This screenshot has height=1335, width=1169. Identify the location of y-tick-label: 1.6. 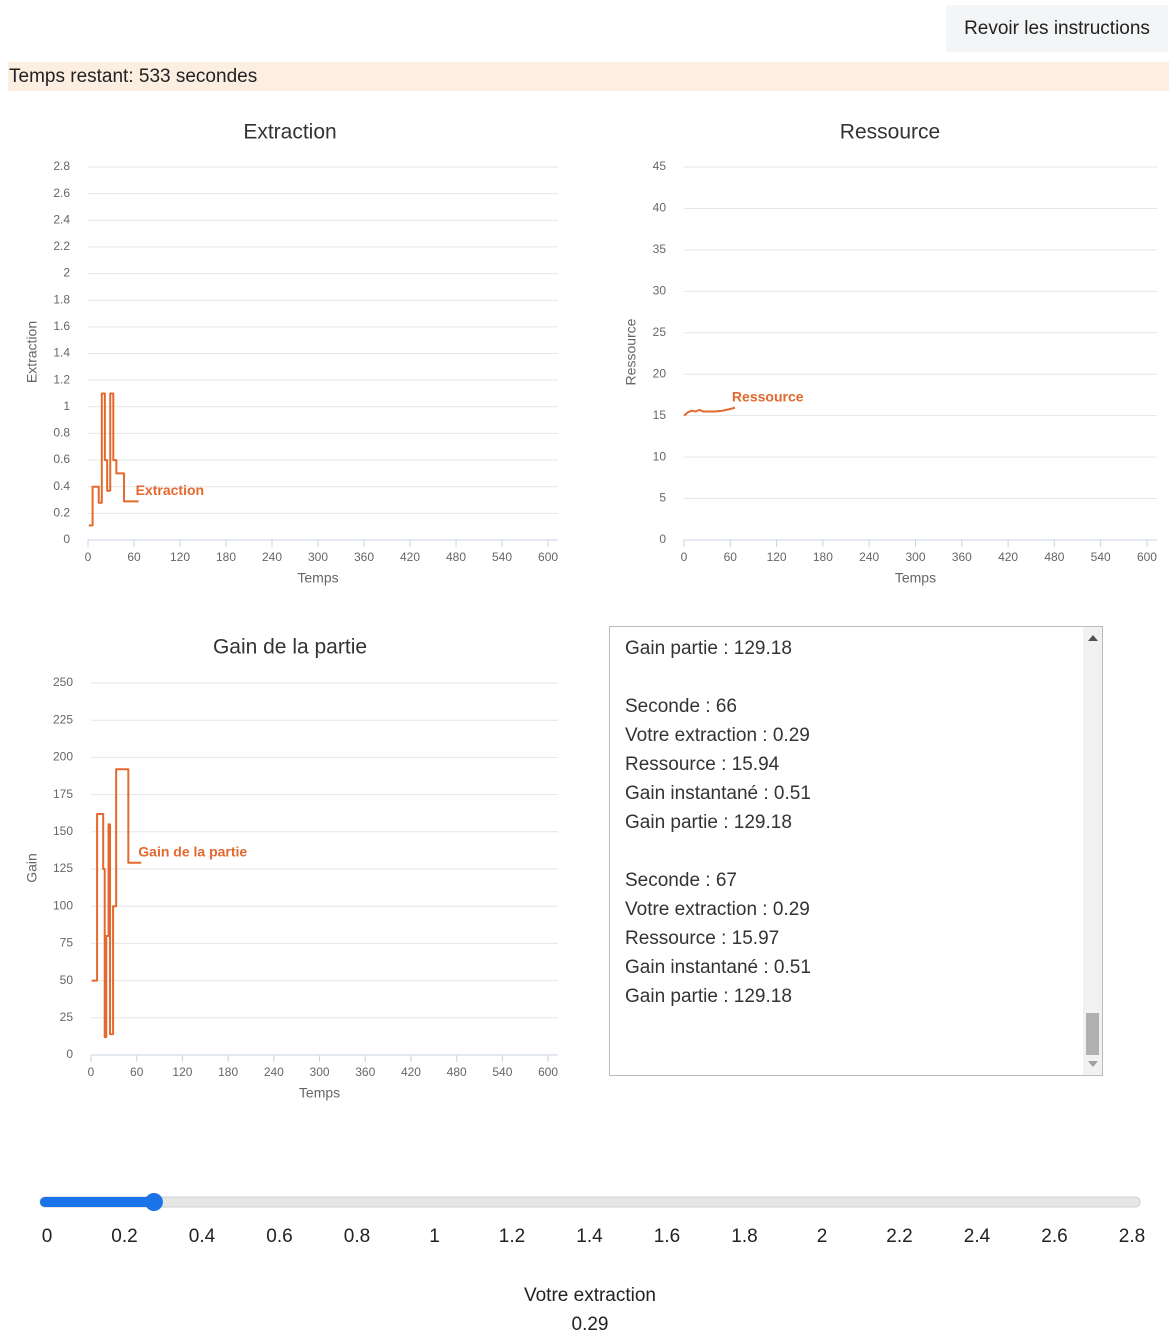
(61, 326).